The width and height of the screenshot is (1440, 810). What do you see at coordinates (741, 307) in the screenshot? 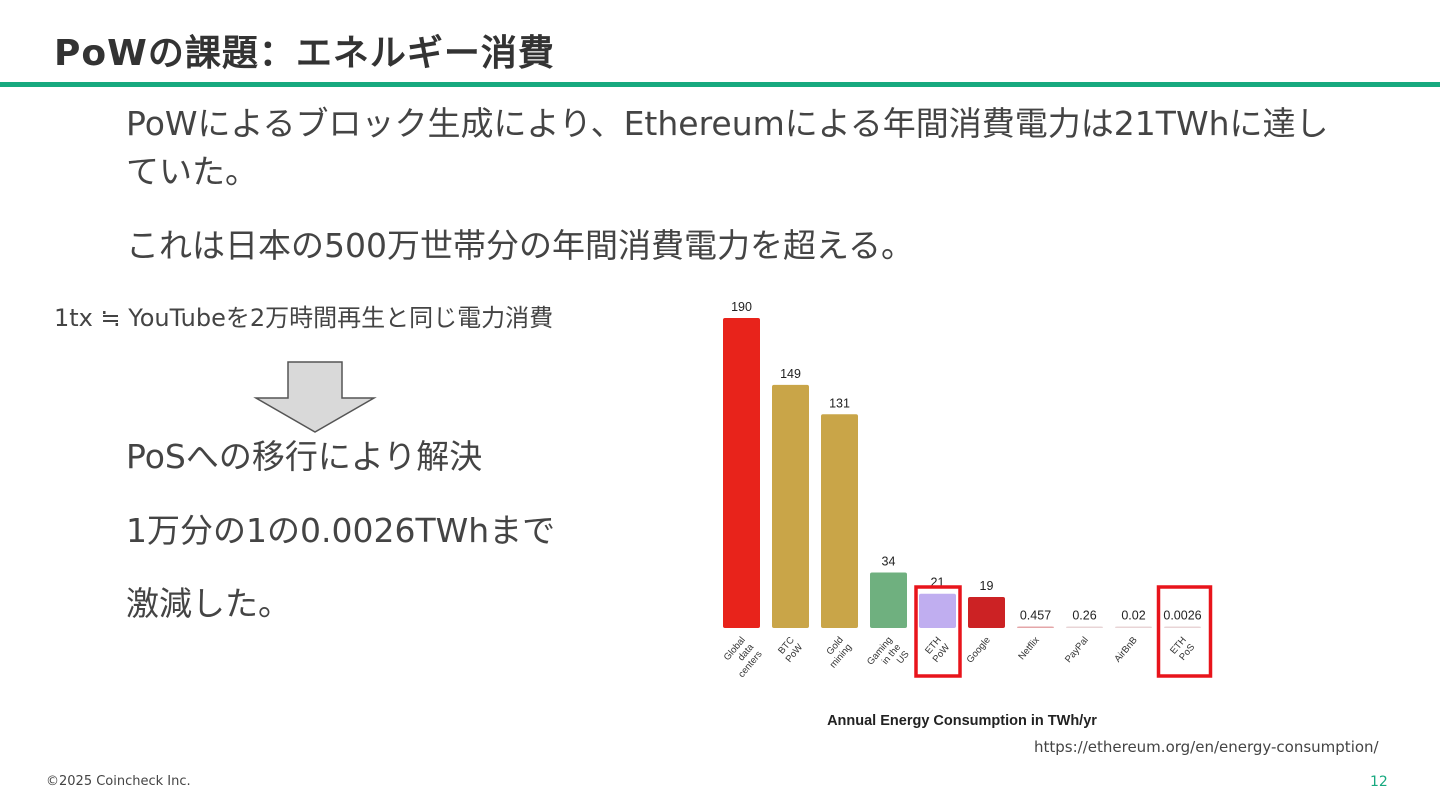
I see `value-label-0: 190` at bounding box center [741, 307].